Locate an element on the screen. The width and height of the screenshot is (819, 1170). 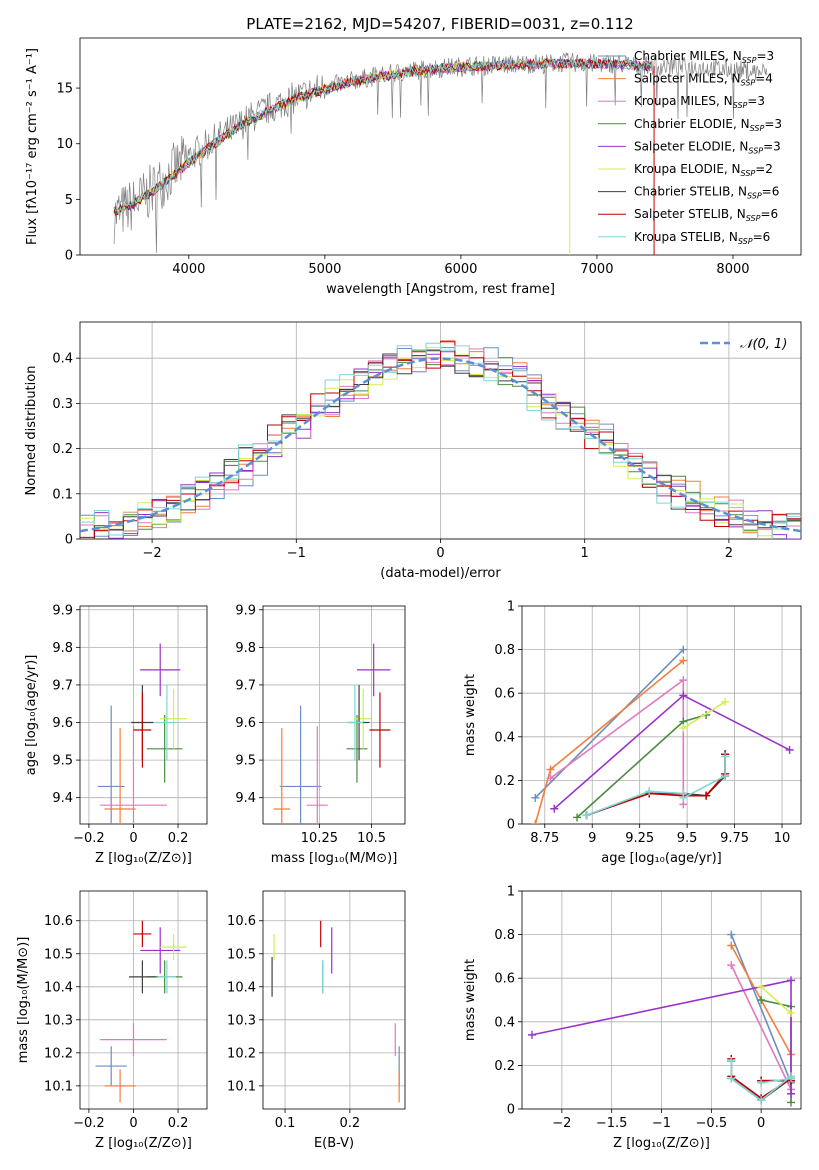
residual_hist-data is located at coordinates (440, 439).